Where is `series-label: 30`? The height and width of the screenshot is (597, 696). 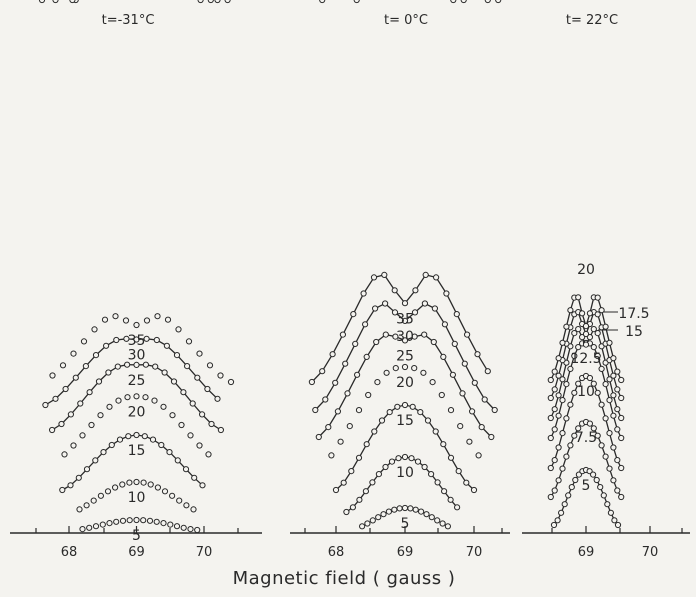 series-label: 30 is located at coordinates (405, 337).